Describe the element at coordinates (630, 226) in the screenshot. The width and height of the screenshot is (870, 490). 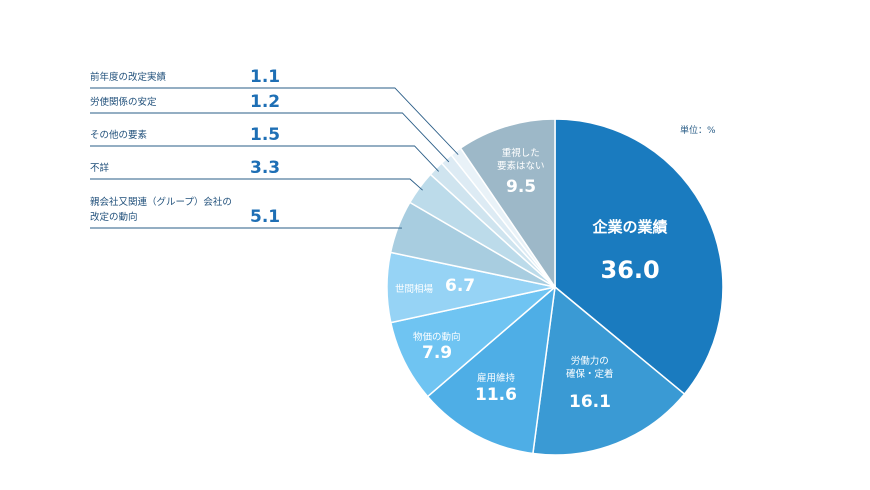
I see `slice-category-label: 企業の業績` at that location.